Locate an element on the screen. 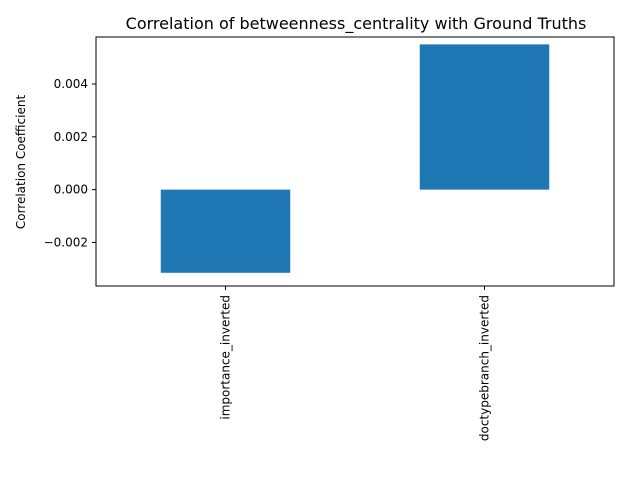 The image size is (640, 485). x-tick-label: doctypebranch_inverted is located at coordinates (485, 368).